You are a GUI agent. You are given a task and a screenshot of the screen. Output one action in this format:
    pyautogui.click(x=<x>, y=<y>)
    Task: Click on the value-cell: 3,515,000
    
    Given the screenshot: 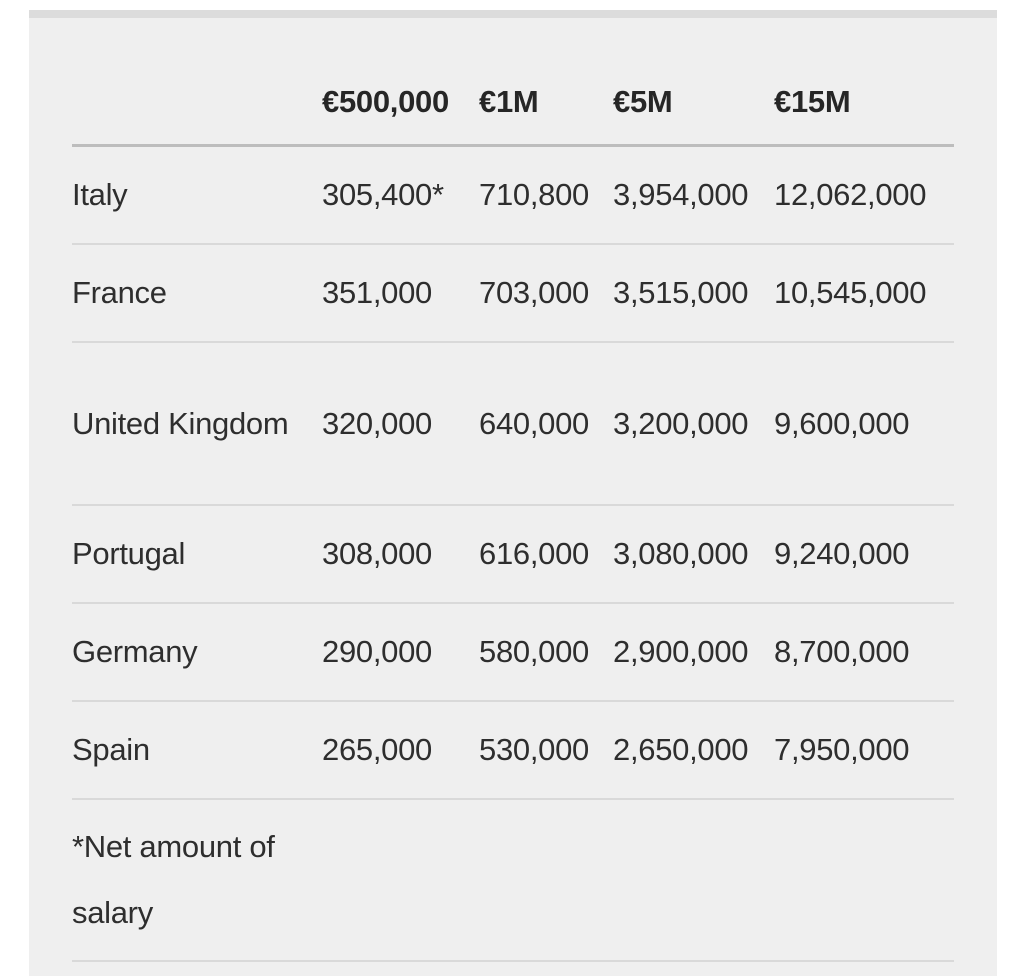 What is the action you would take?
    pyautogui.click(x=693, y=293)
    